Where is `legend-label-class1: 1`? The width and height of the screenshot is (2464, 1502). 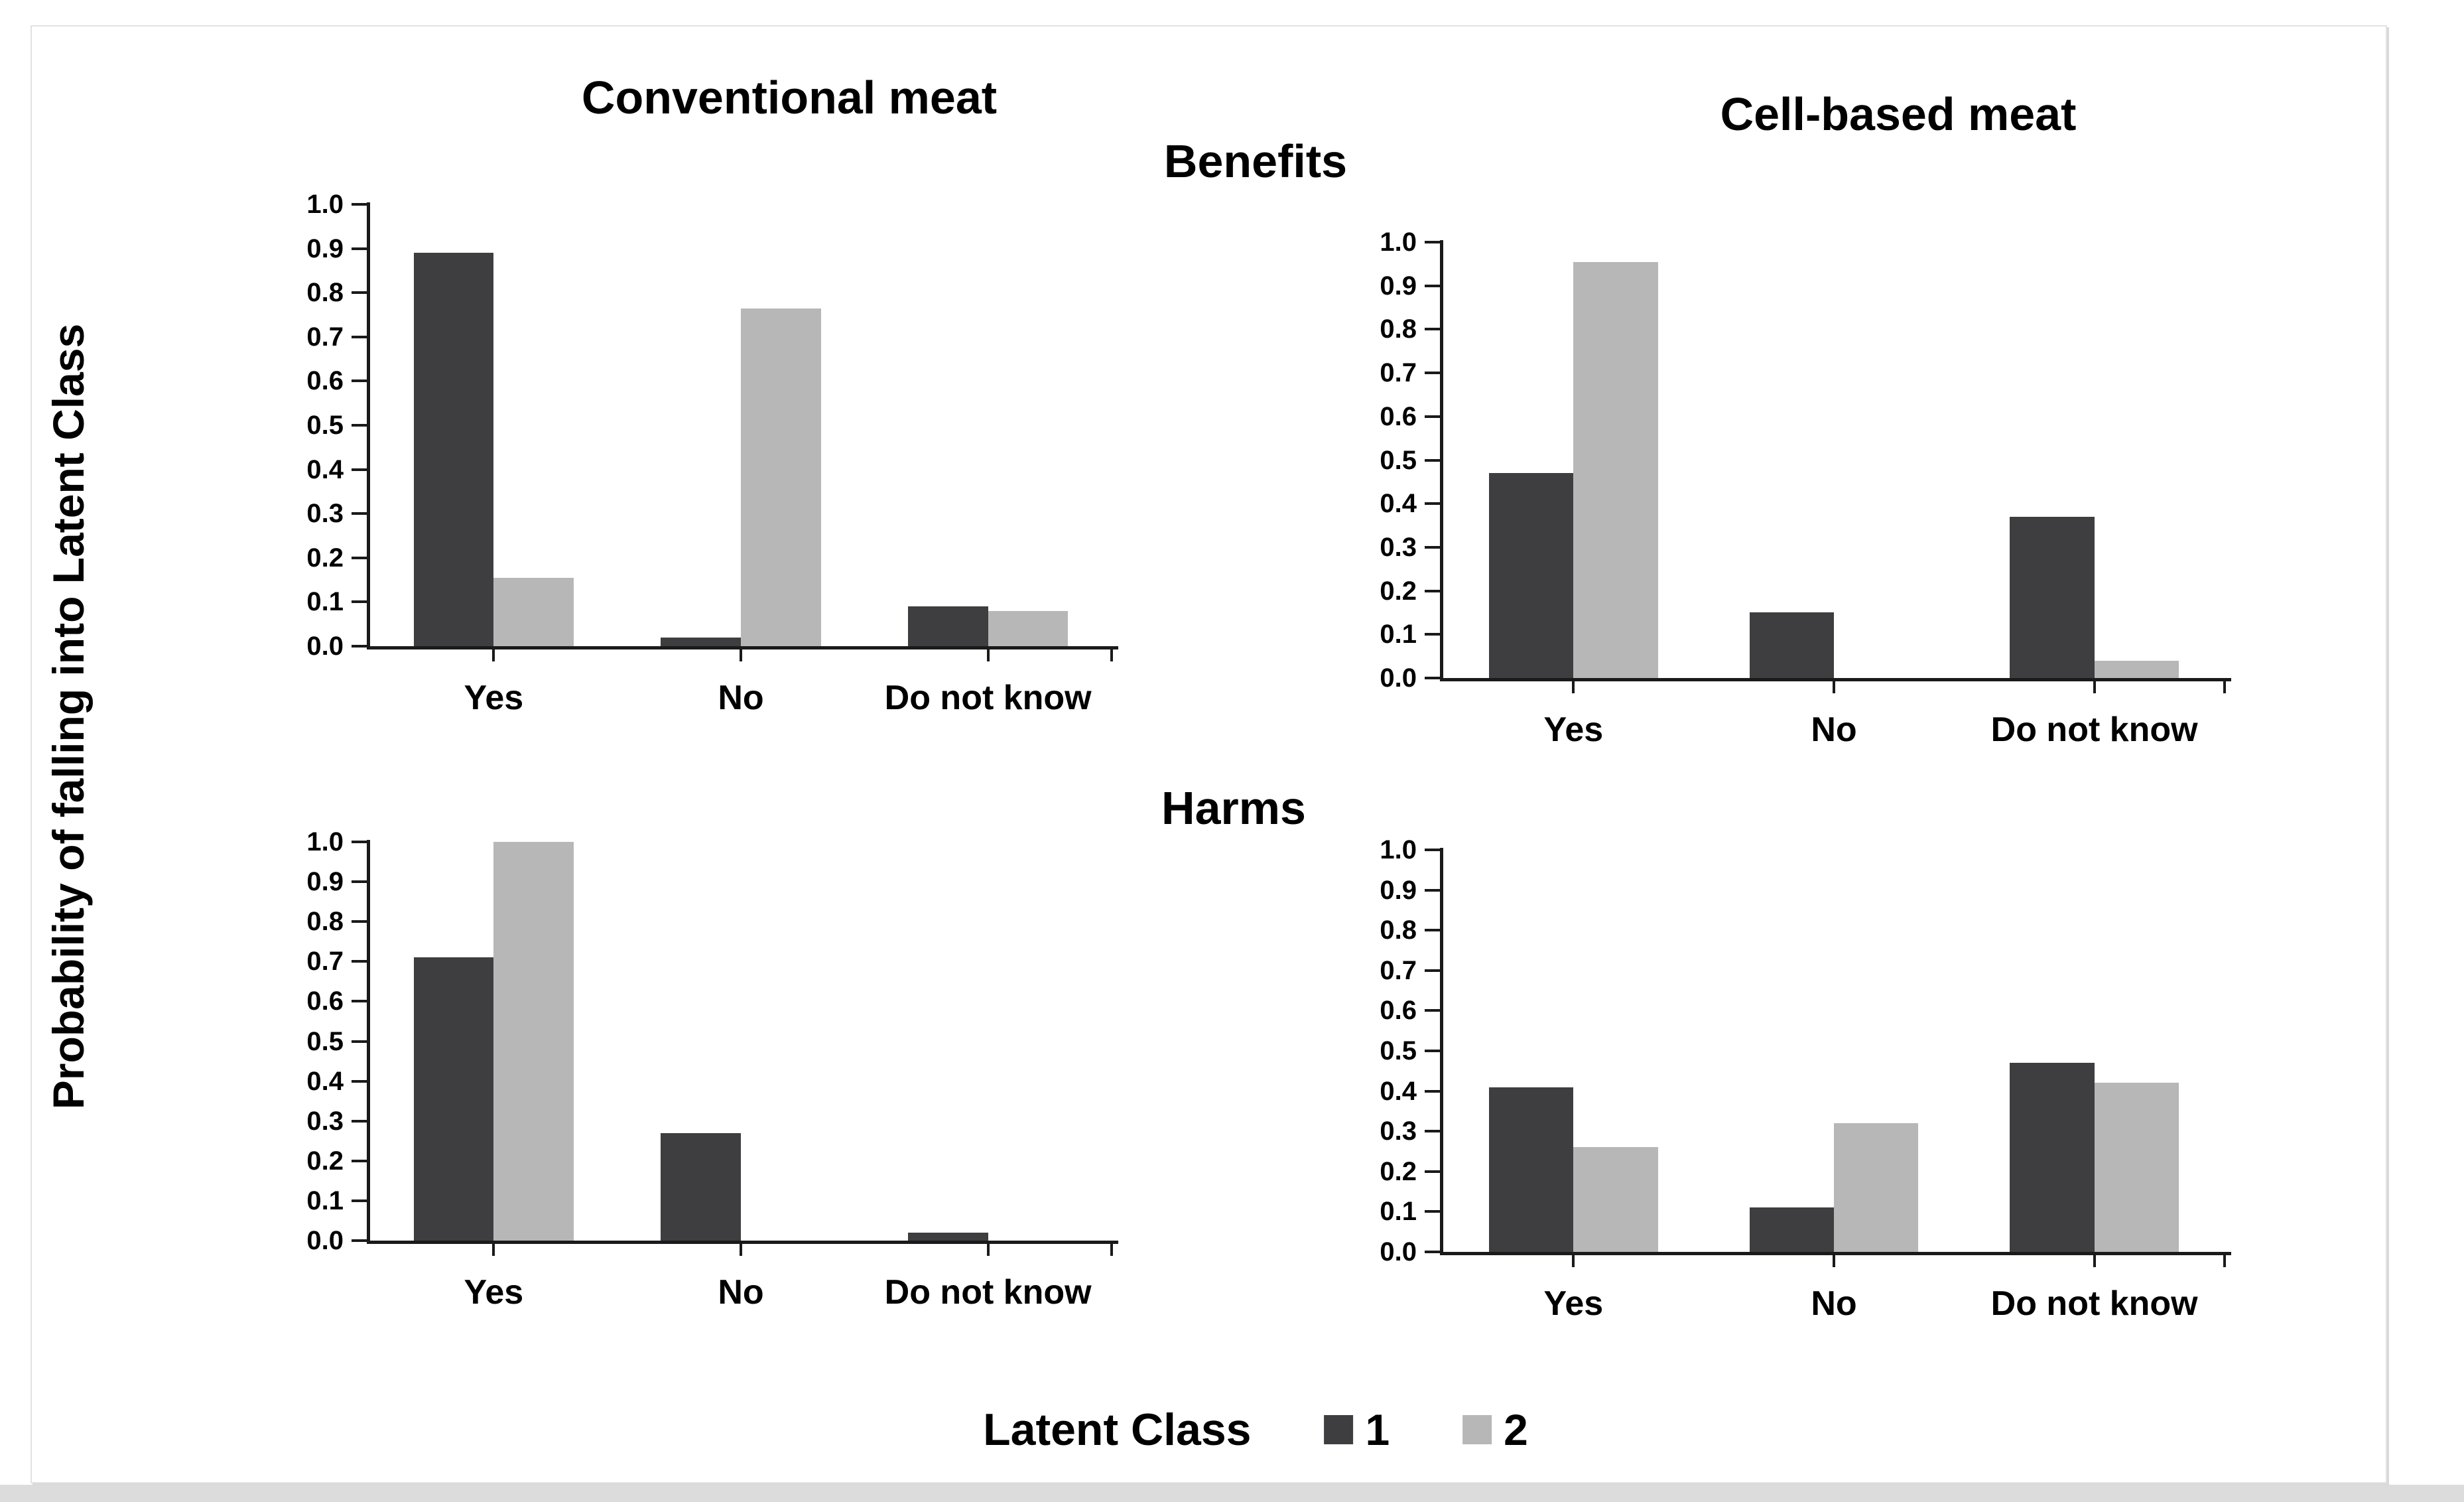
legend-label-class1: 1 is located at coordinates (1377, 1430).